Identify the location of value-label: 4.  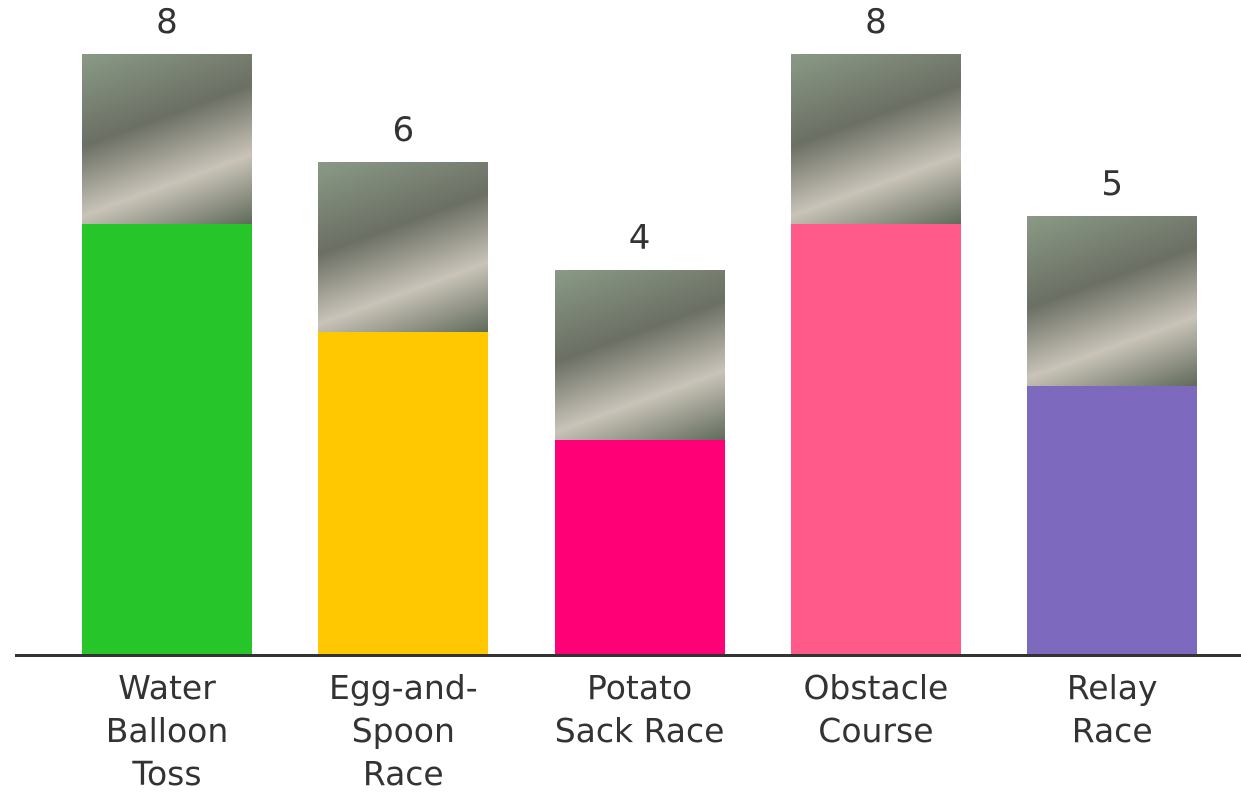
(639, 237).